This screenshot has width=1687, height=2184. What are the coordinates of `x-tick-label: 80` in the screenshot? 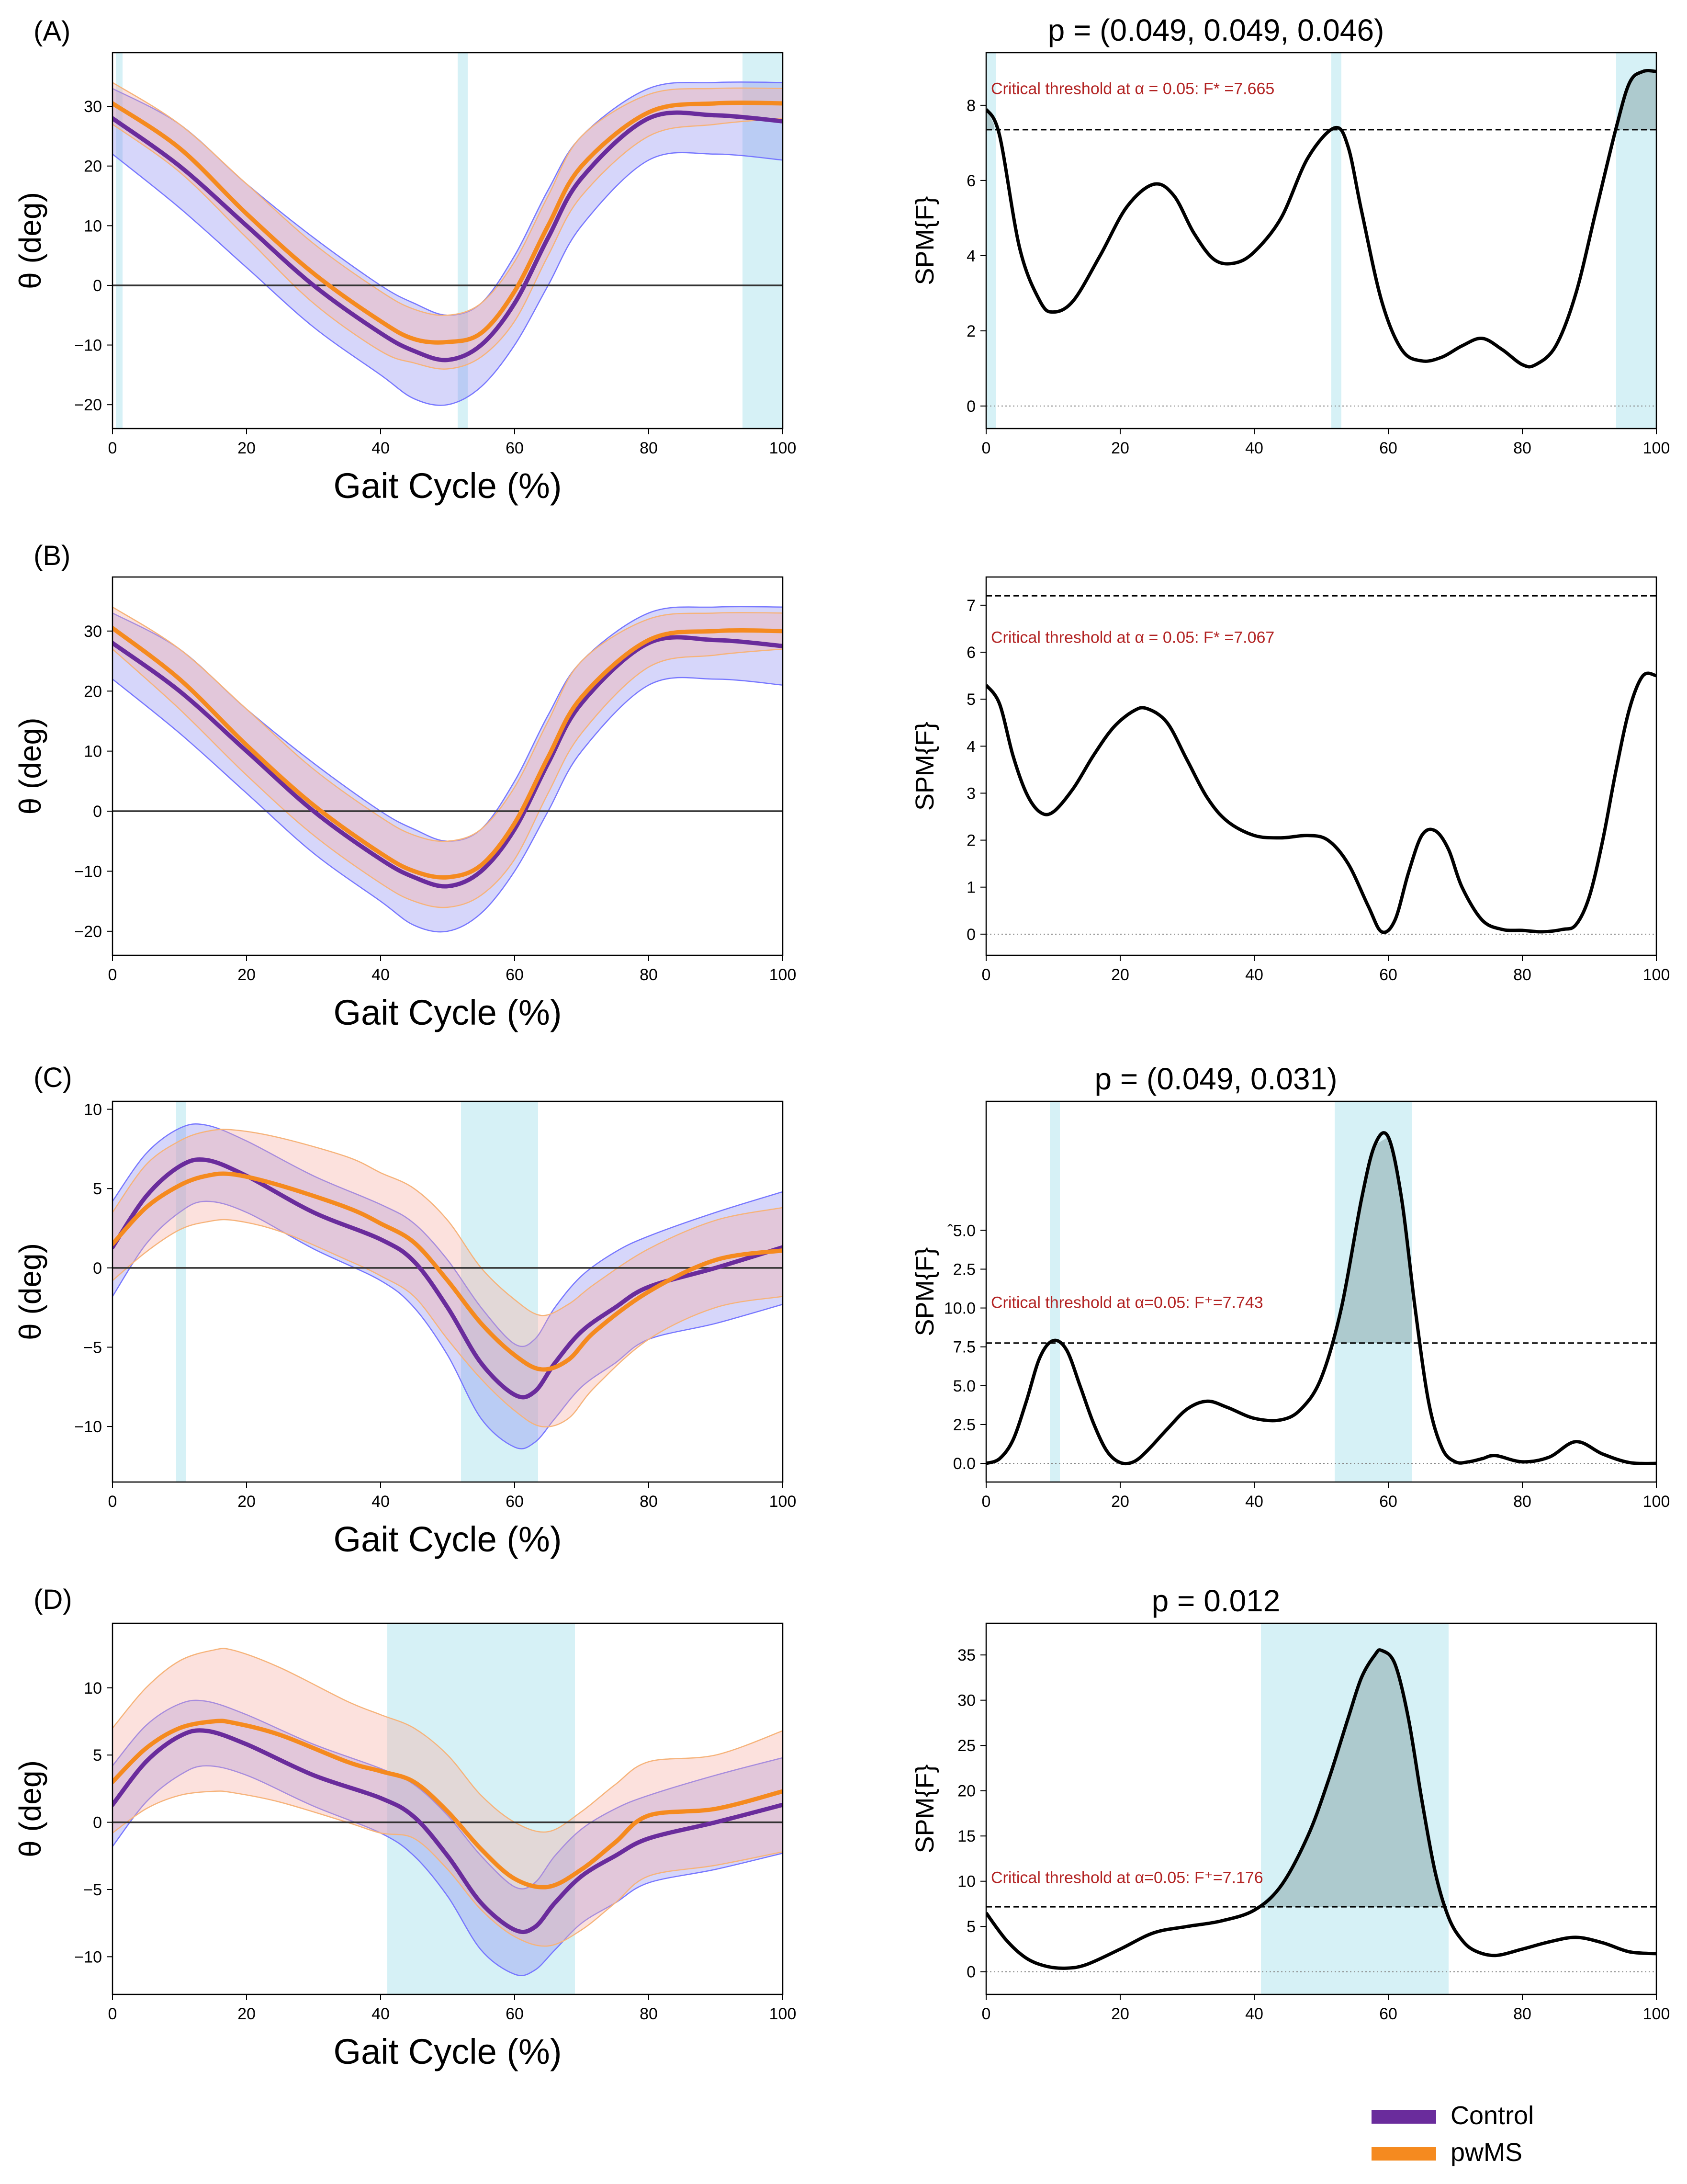 It's located at (649, 448).